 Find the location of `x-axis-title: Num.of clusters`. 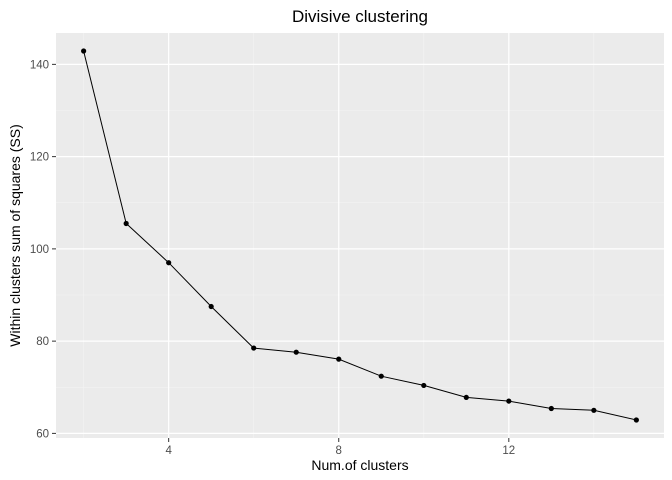

x-axis-title: Num.of clusters is located at coordinates (359, 465).